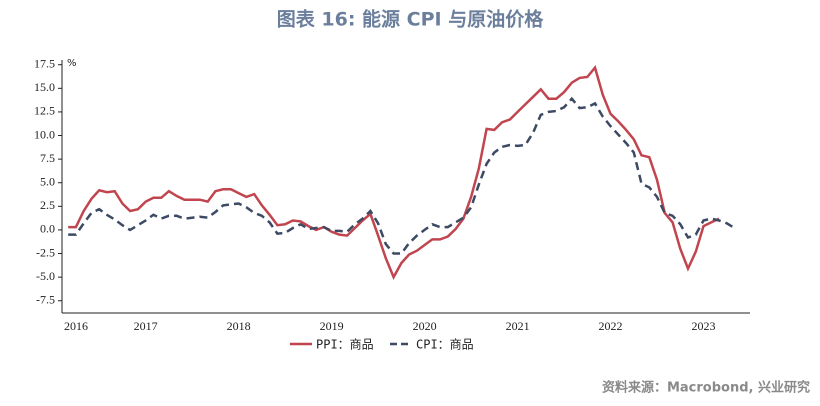 The height and width of the screenshot is (406, 820). Describe the element at coordinates (704, 326) in the screenshot. I see `x-tick-label: 2023` at that location.